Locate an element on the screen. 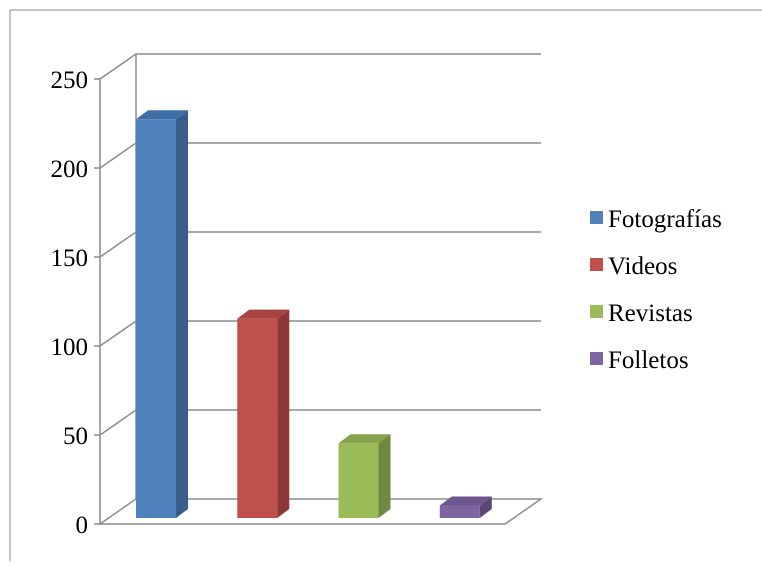 The height and width of the screenshot is (566, 762). legend-item: Folletos is located at coordinates (639, 360).